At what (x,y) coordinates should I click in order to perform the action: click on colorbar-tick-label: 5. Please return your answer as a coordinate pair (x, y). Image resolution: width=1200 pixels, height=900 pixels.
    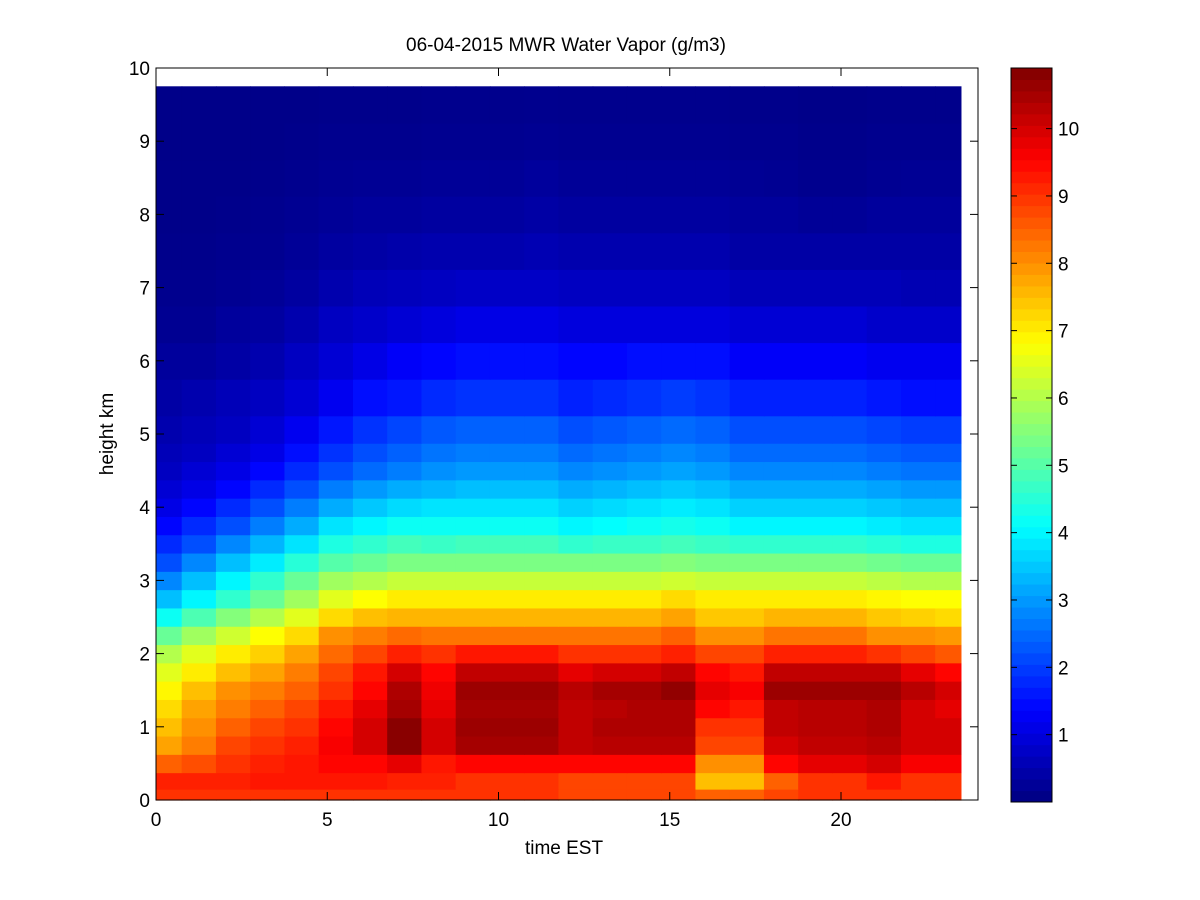
    Looking at the image, I should click on (1063, 466).